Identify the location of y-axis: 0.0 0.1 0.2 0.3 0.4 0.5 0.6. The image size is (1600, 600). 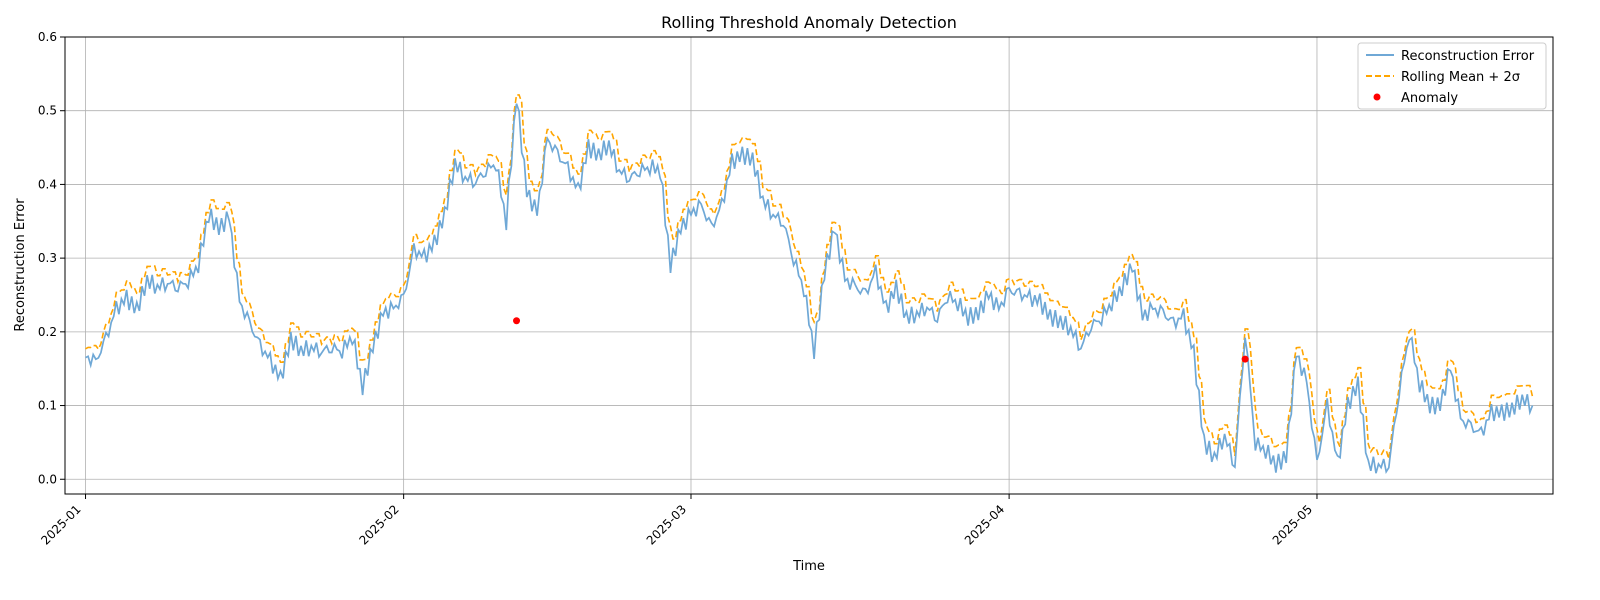
(51, 258).